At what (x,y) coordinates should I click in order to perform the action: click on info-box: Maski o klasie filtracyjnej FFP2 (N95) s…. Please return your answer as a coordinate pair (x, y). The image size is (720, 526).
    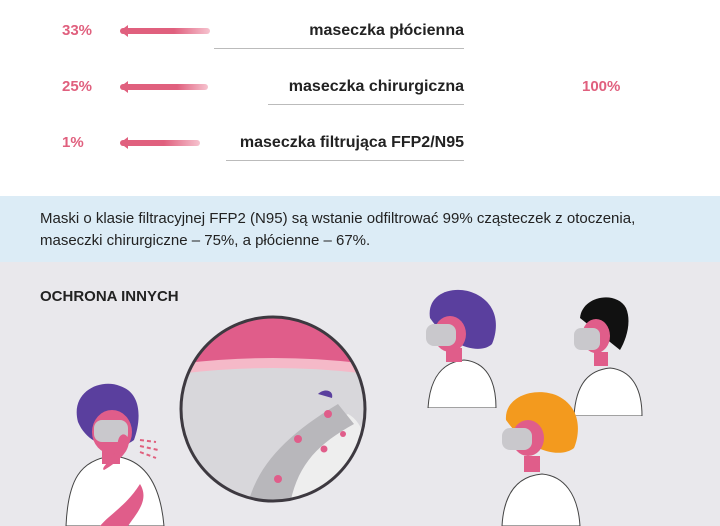
    Looking at the image, I should click on (360, 229).